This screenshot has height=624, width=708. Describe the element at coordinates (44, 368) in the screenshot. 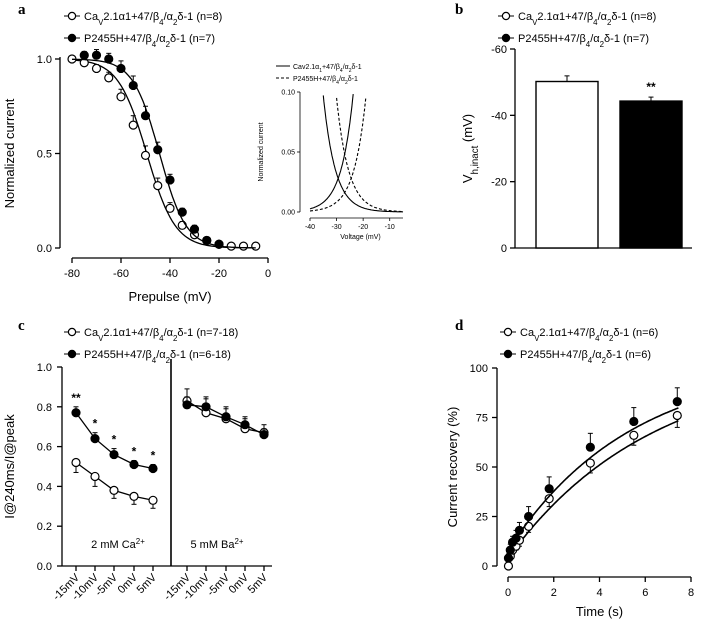

I see `y-tick-label-c: 1.0` at that location.